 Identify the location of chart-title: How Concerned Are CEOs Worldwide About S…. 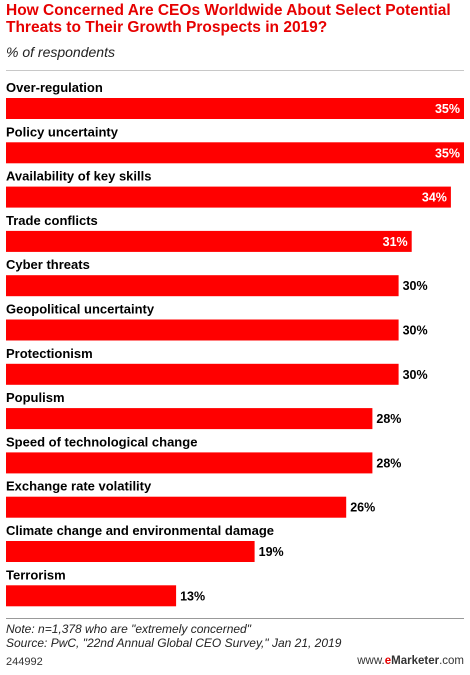
(228, 19).